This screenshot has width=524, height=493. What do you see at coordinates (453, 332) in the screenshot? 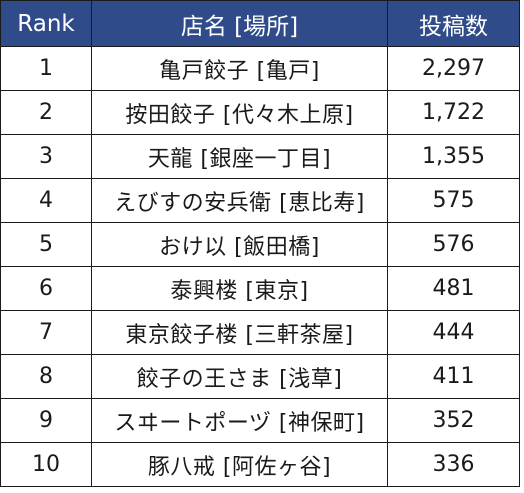
I see `posts-cell: 444` at bounding box center [453, 332].